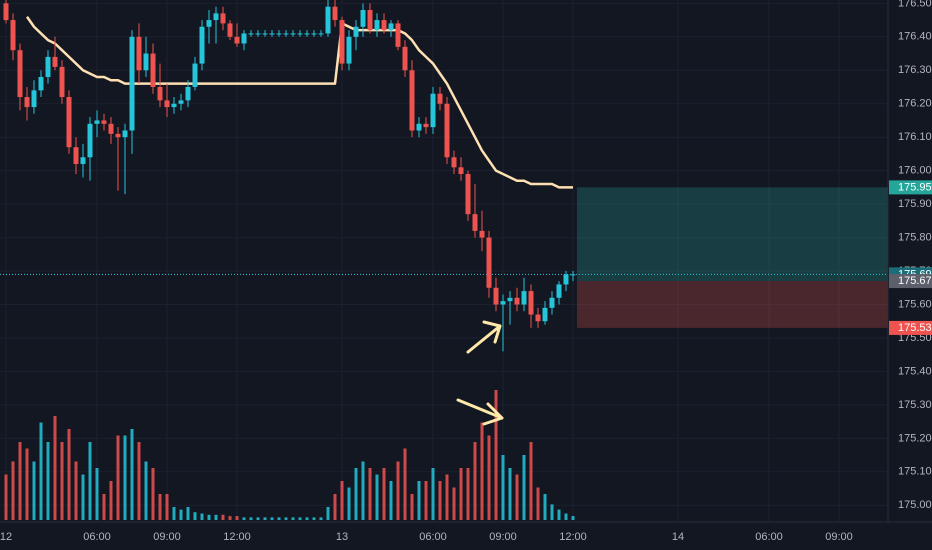  I want to click on x-tick-label: 12, so click(6, 537).